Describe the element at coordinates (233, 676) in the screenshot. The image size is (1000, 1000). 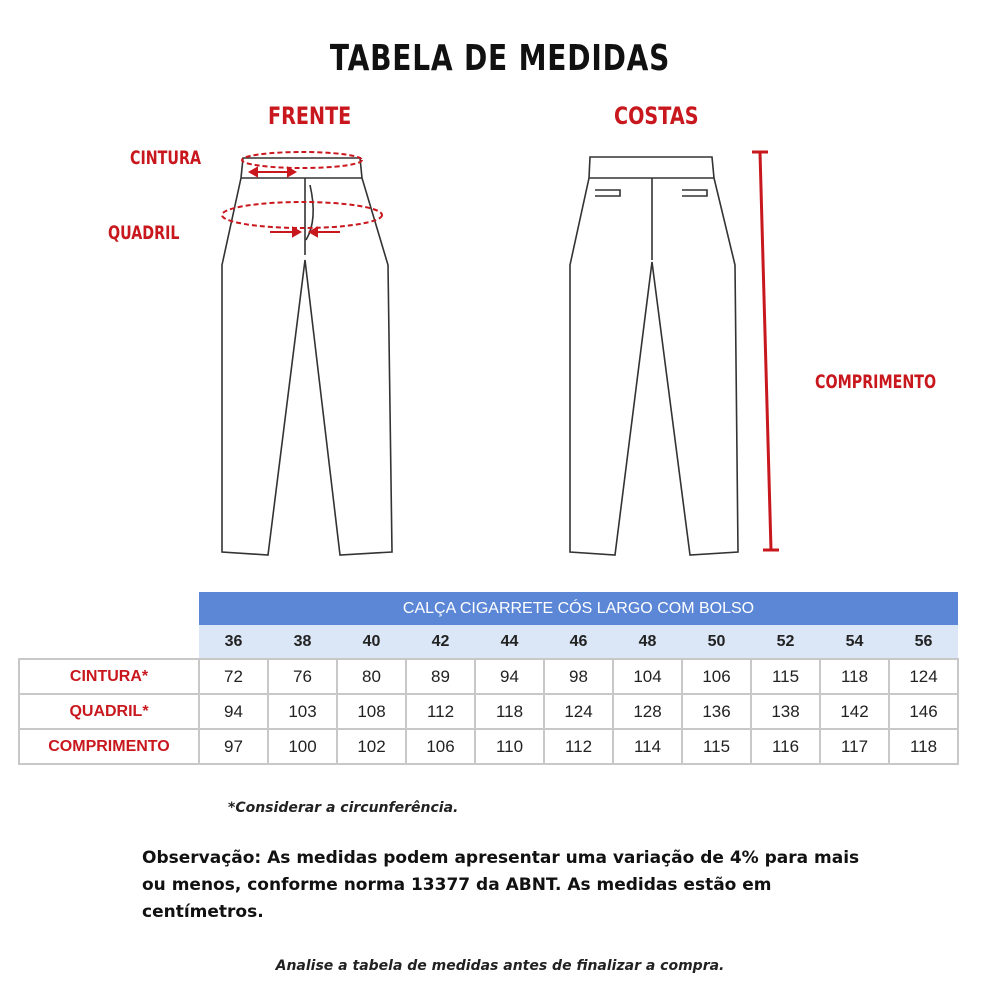
I see `table-cell: 72` at that location.